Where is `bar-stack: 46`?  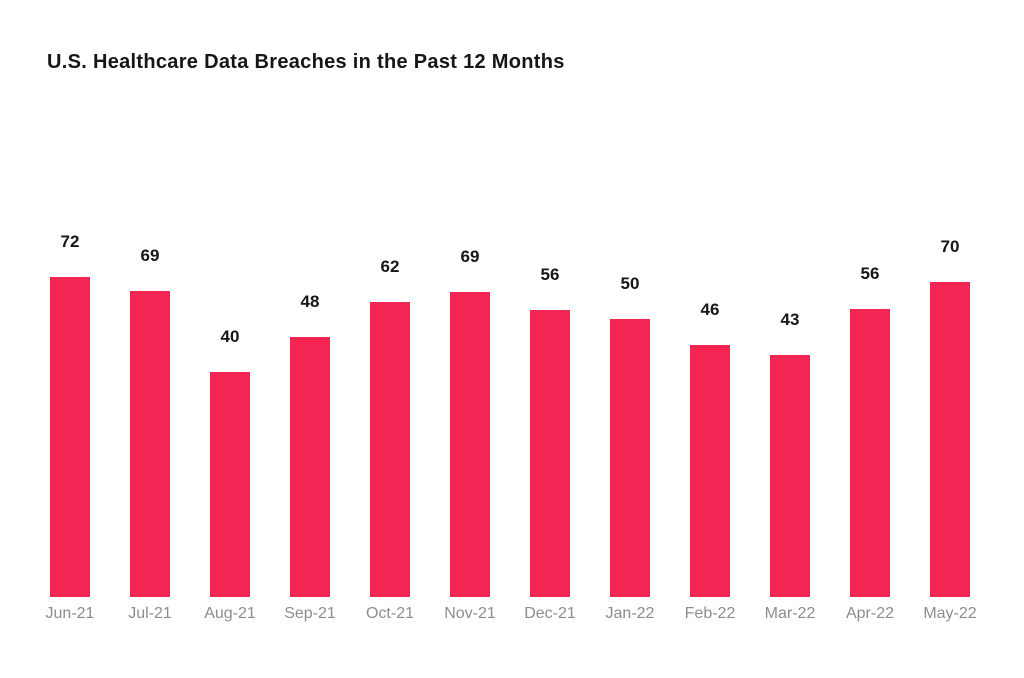
bar-stack: 46 is located at coordinates (710, 413).